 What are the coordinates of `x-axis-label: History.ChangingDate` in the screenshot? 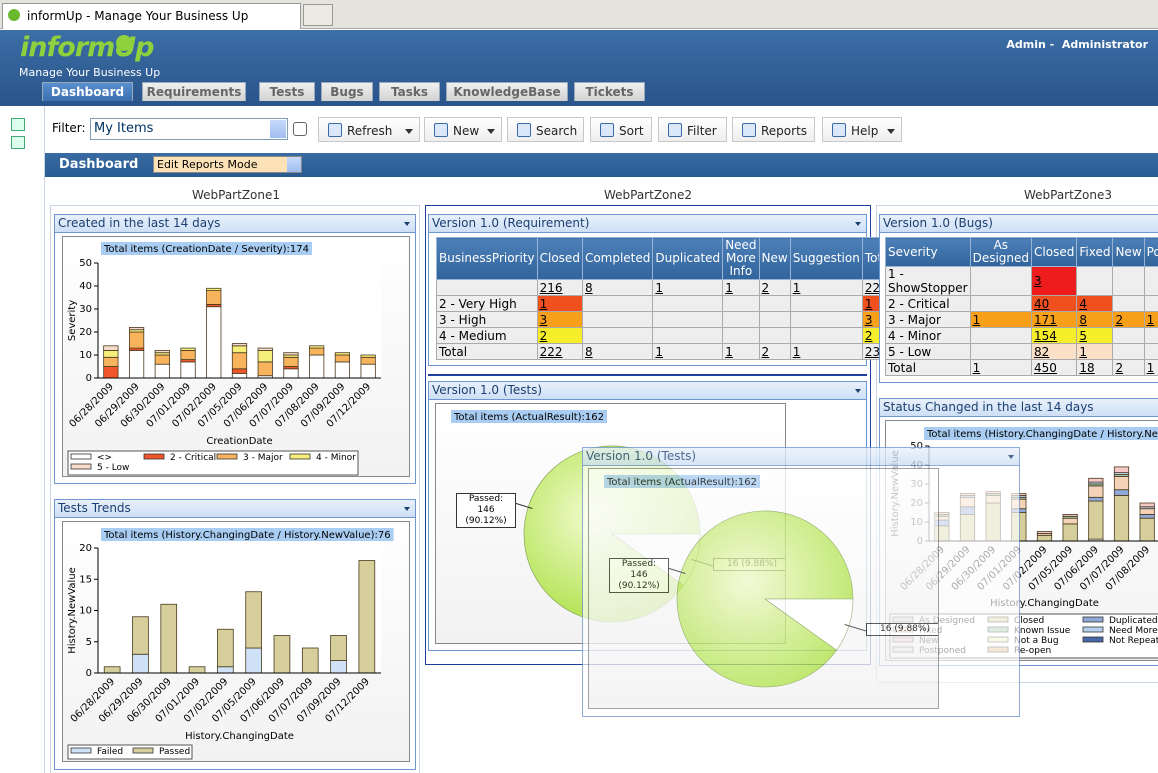 It's located at (239, 736).